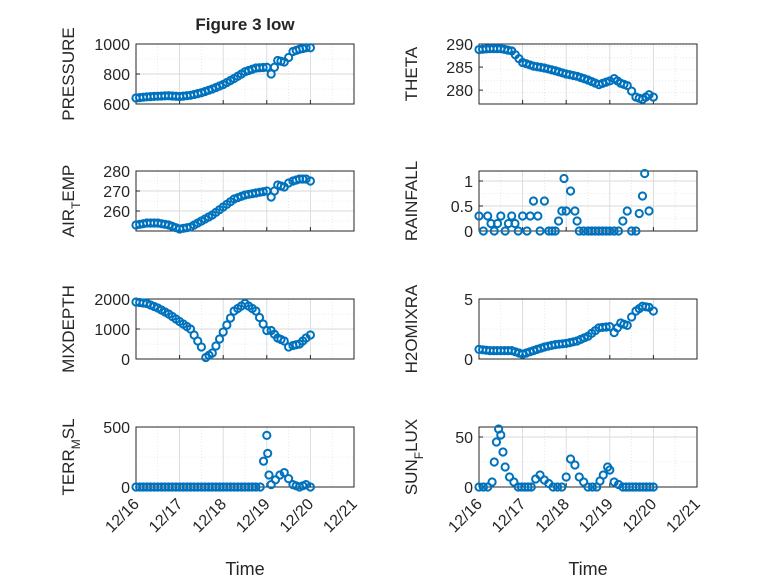  Describe the element at coordinates (340, 516) in the screenshot. I see `x-tick-label: 12/21` at that location.